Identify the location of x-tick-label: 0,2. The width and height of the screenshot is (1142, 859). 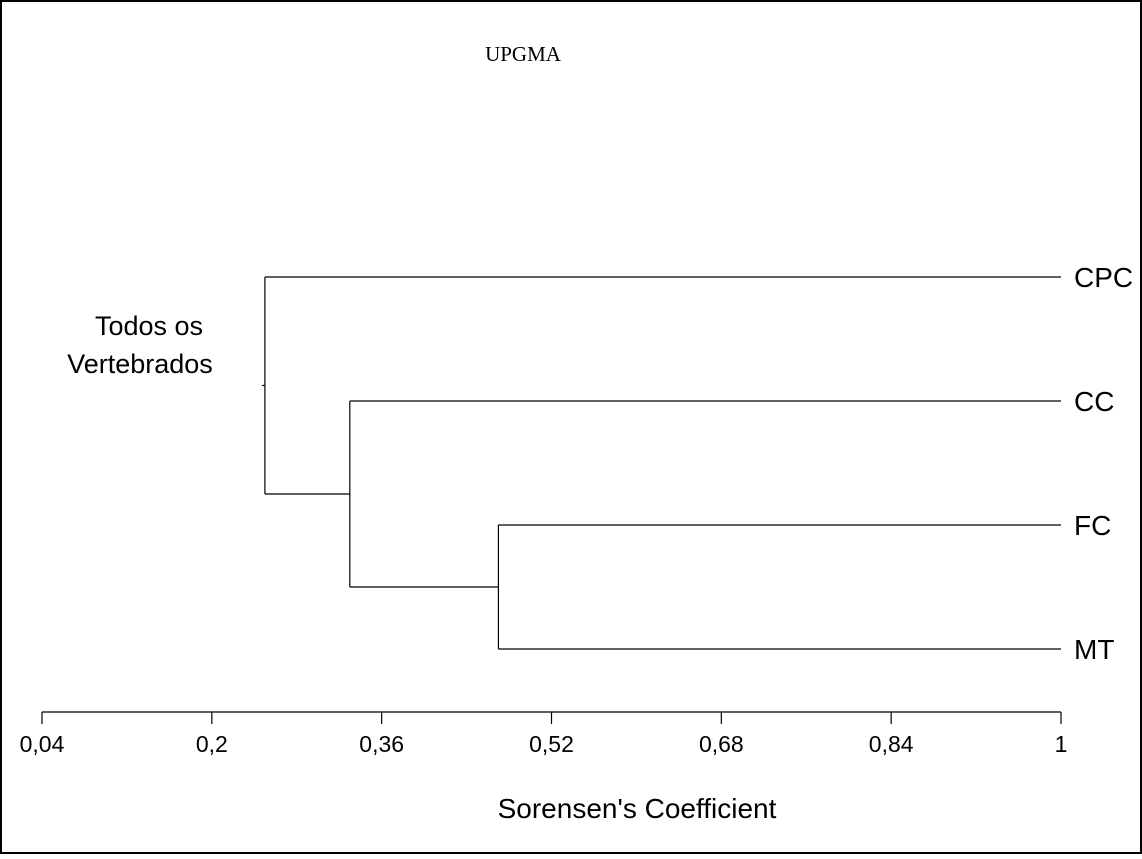
(212, 744).